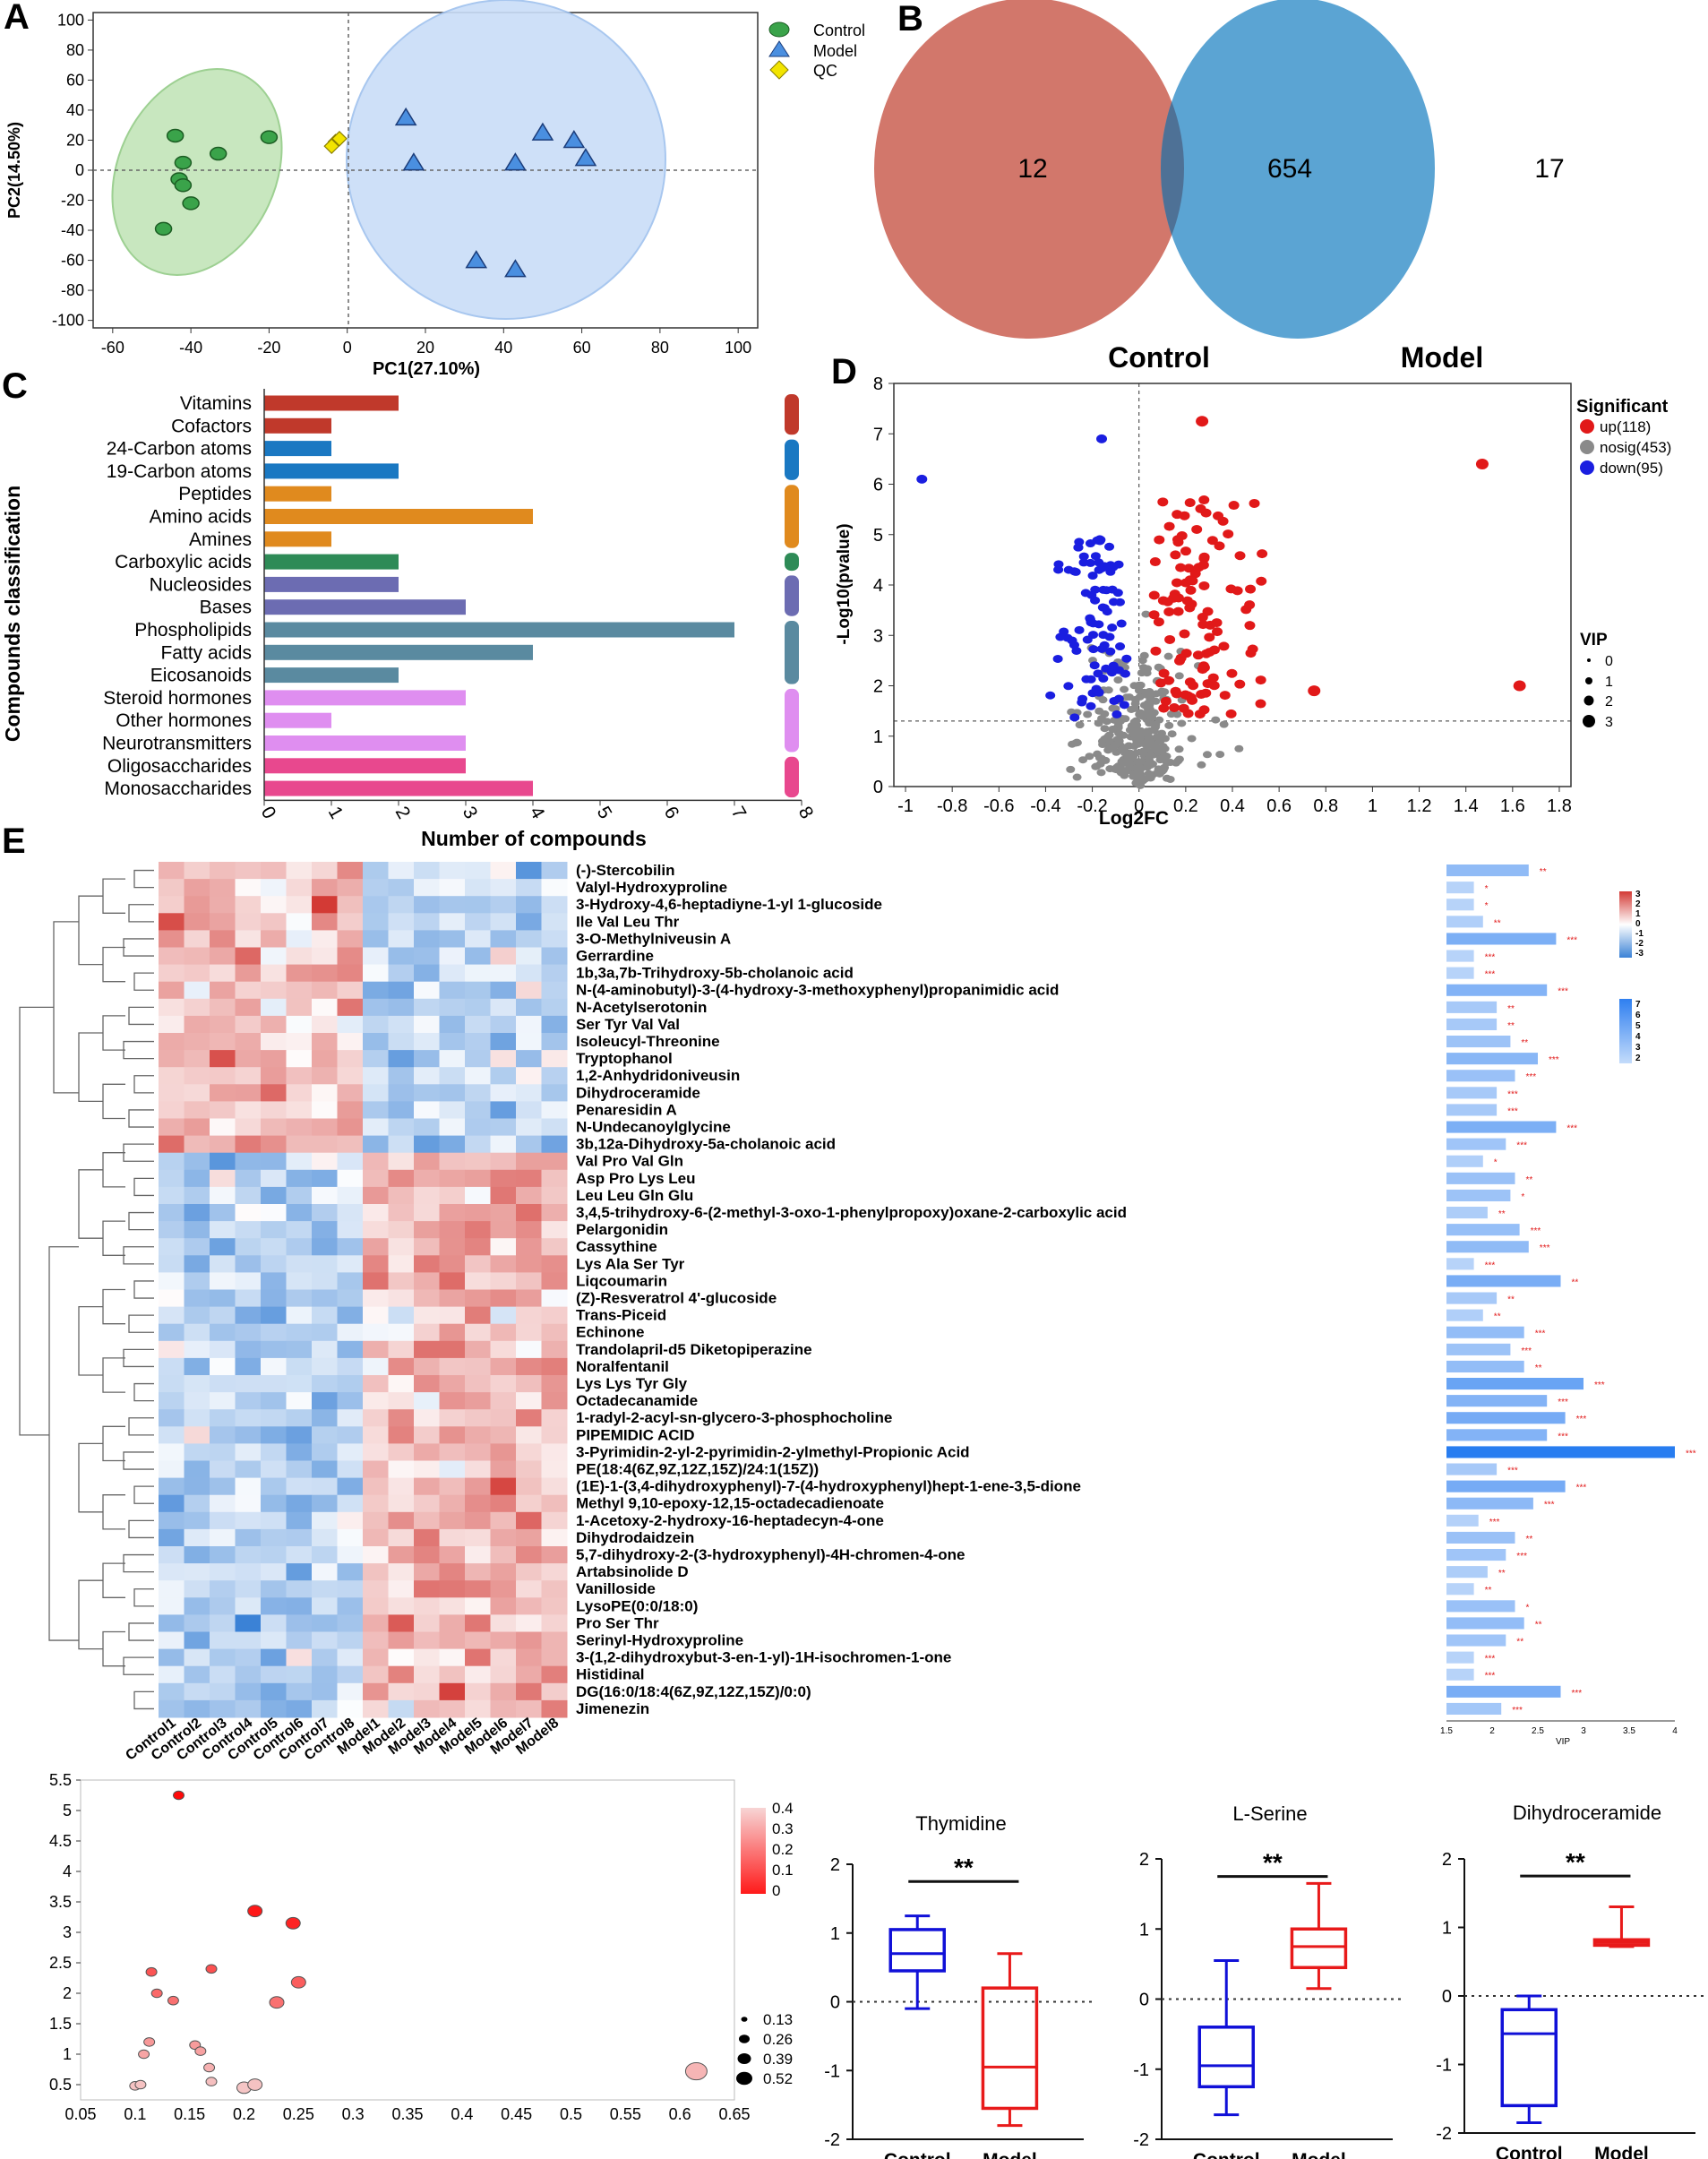 The width and height of the screenshot is (1708, 2159). Describe the element at coordinates (628, 1024) in the screenshot. I see `heatmap-row-label: Ser Tyr Val Val` at that location.